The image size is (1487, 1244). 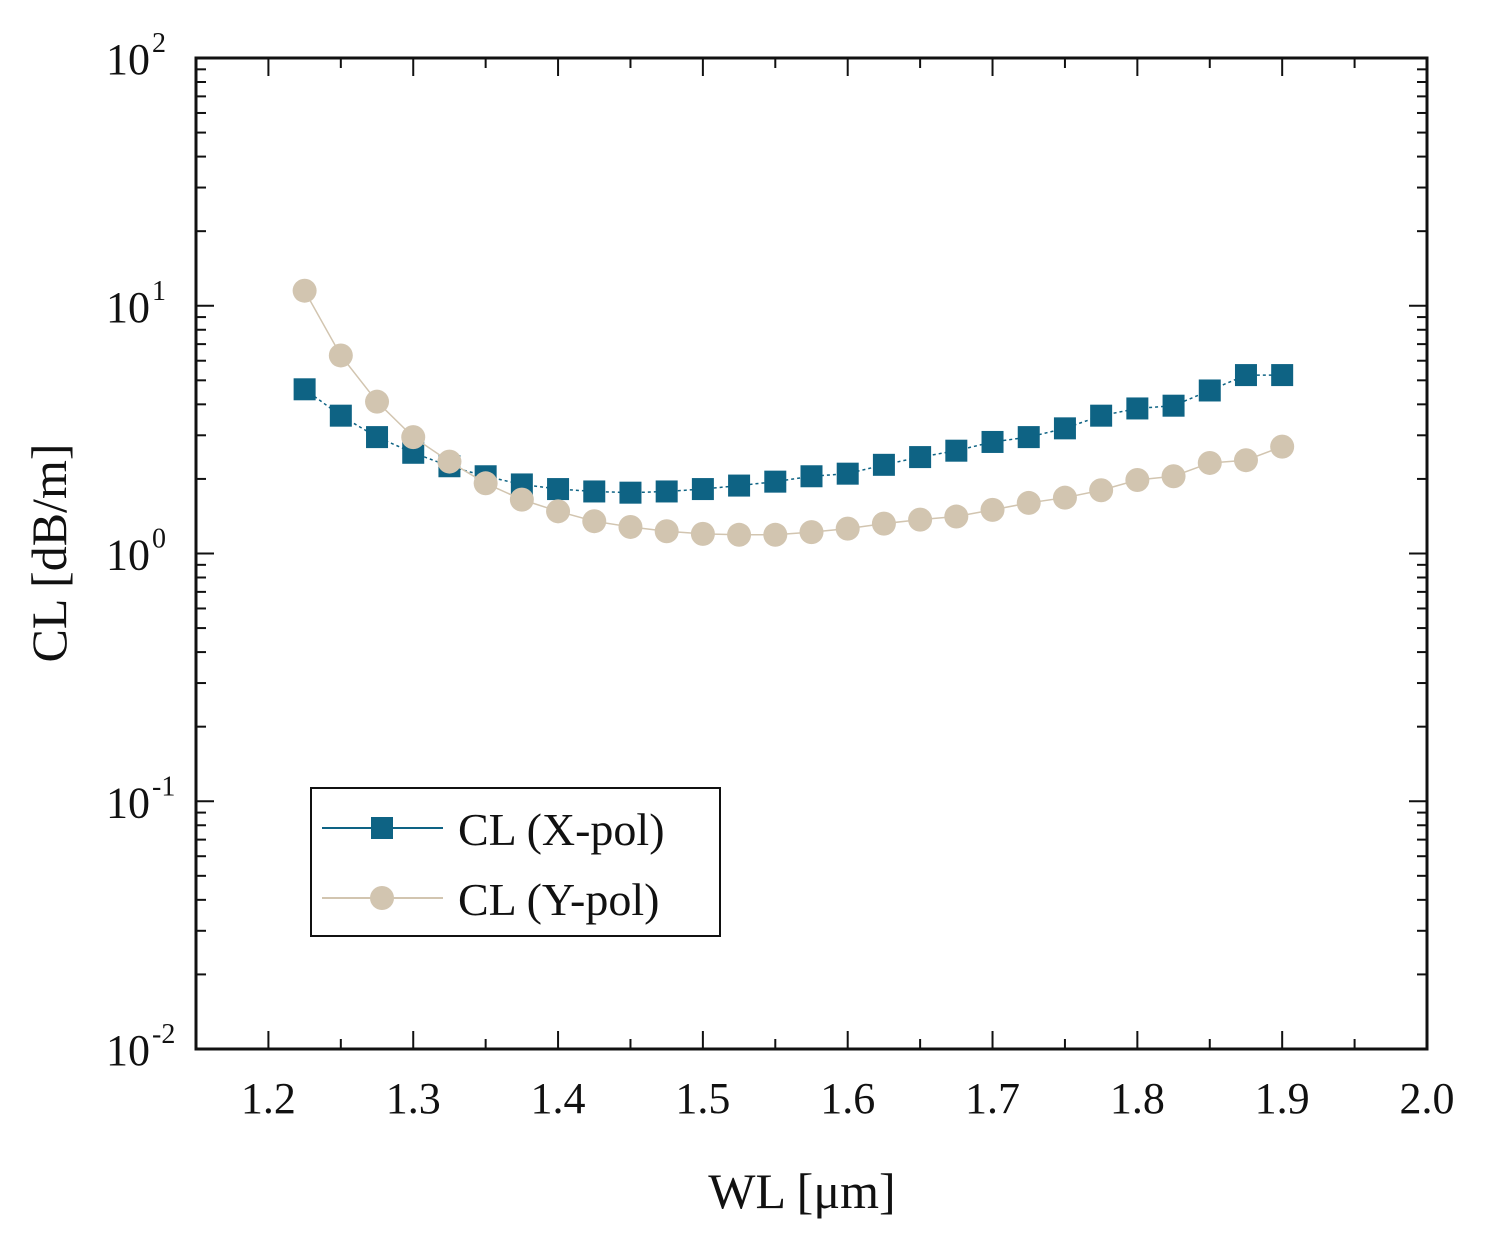 I want to click on x-tick-label: 2.0, so click(x=1427, y=1098).